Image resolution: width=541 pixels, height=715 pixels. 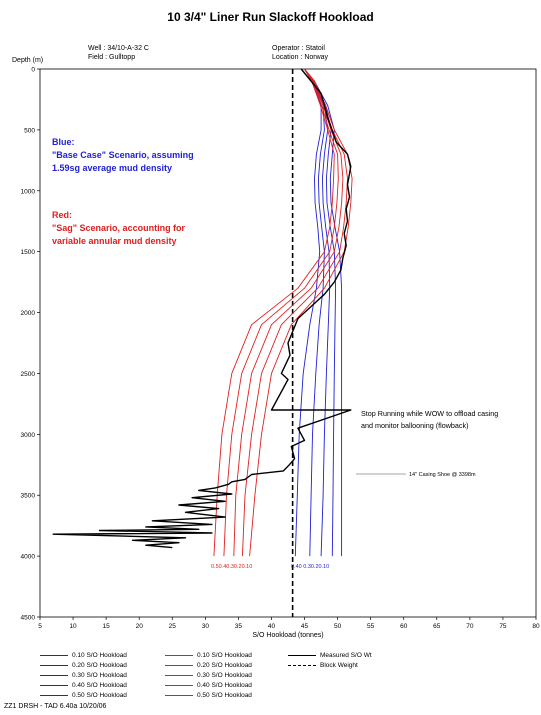 I want to click on blue-0.50-line, so click(x=308, y=312).